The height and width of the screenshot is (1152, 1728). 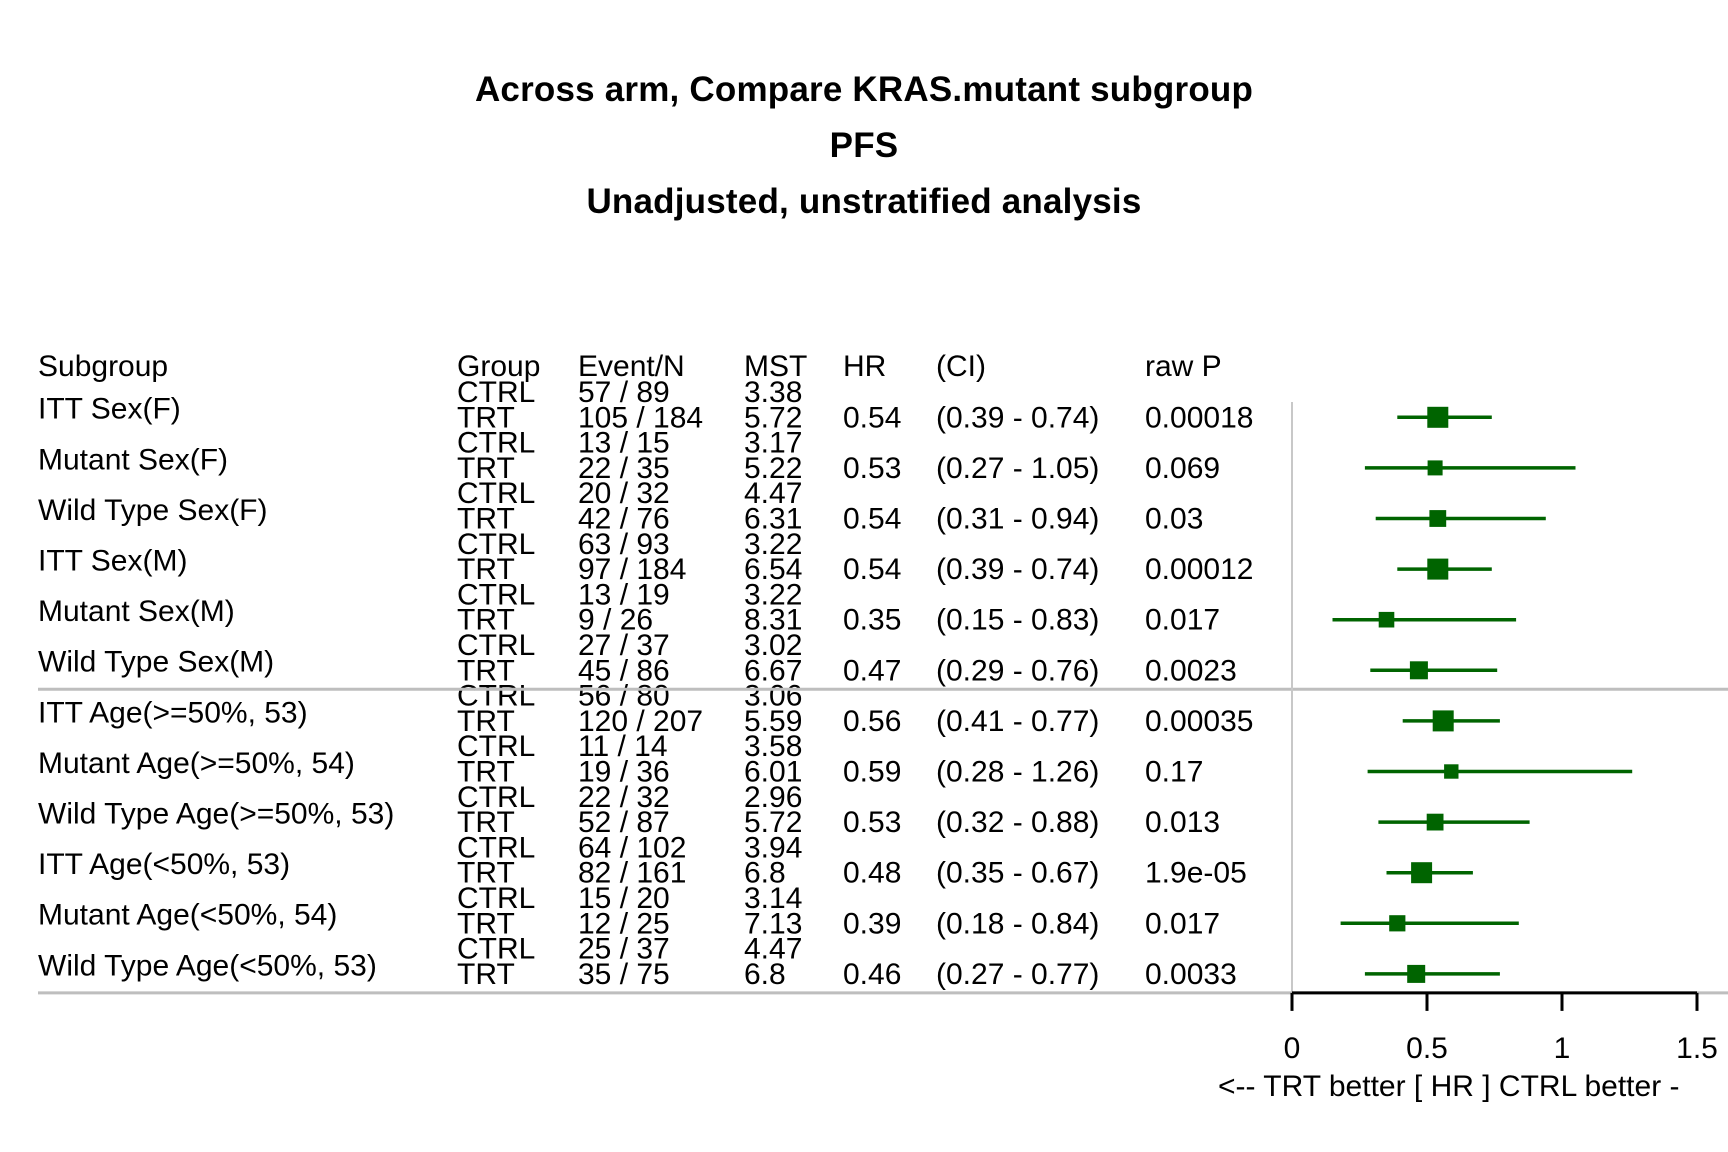 I want to click on subgroup-label: Mutant Sex(M), so click(x=136, y=611).